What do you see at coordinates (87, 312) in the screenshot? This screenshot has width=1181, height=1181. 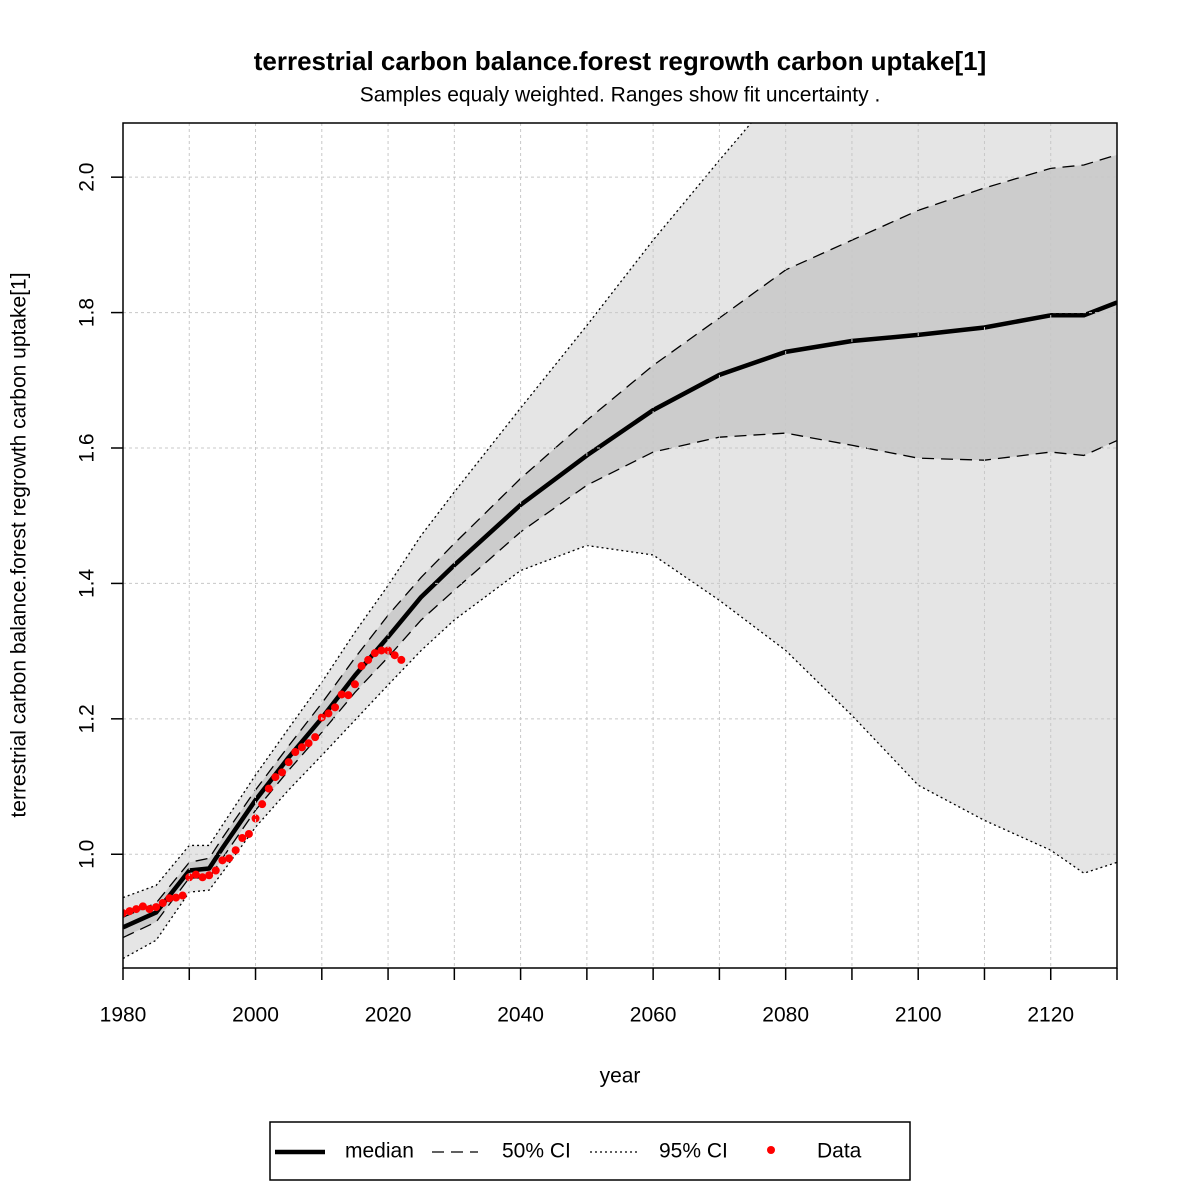 I see `y-tick-label: 1.8` at bounding box center [87, 312].